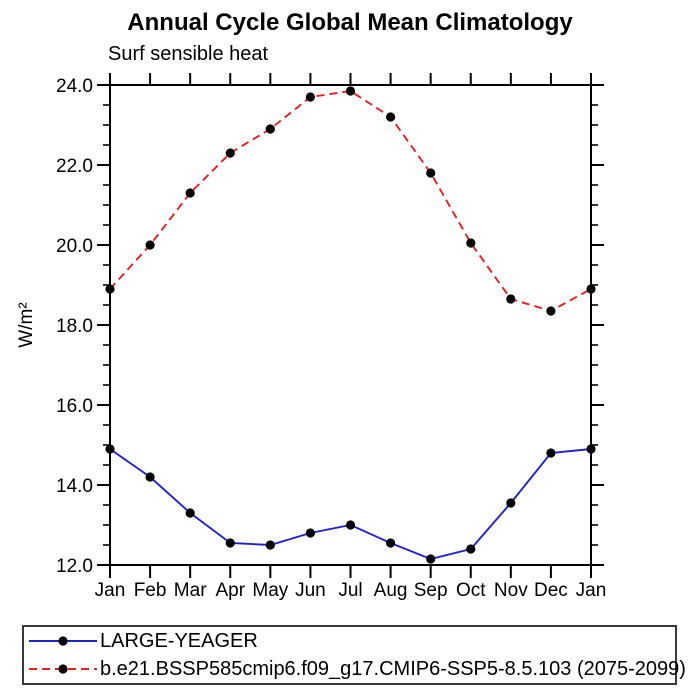  Describe the element at coordinates (310, 590) in the screenshot. I see `x-axis-tick-label: Jun` at that location.